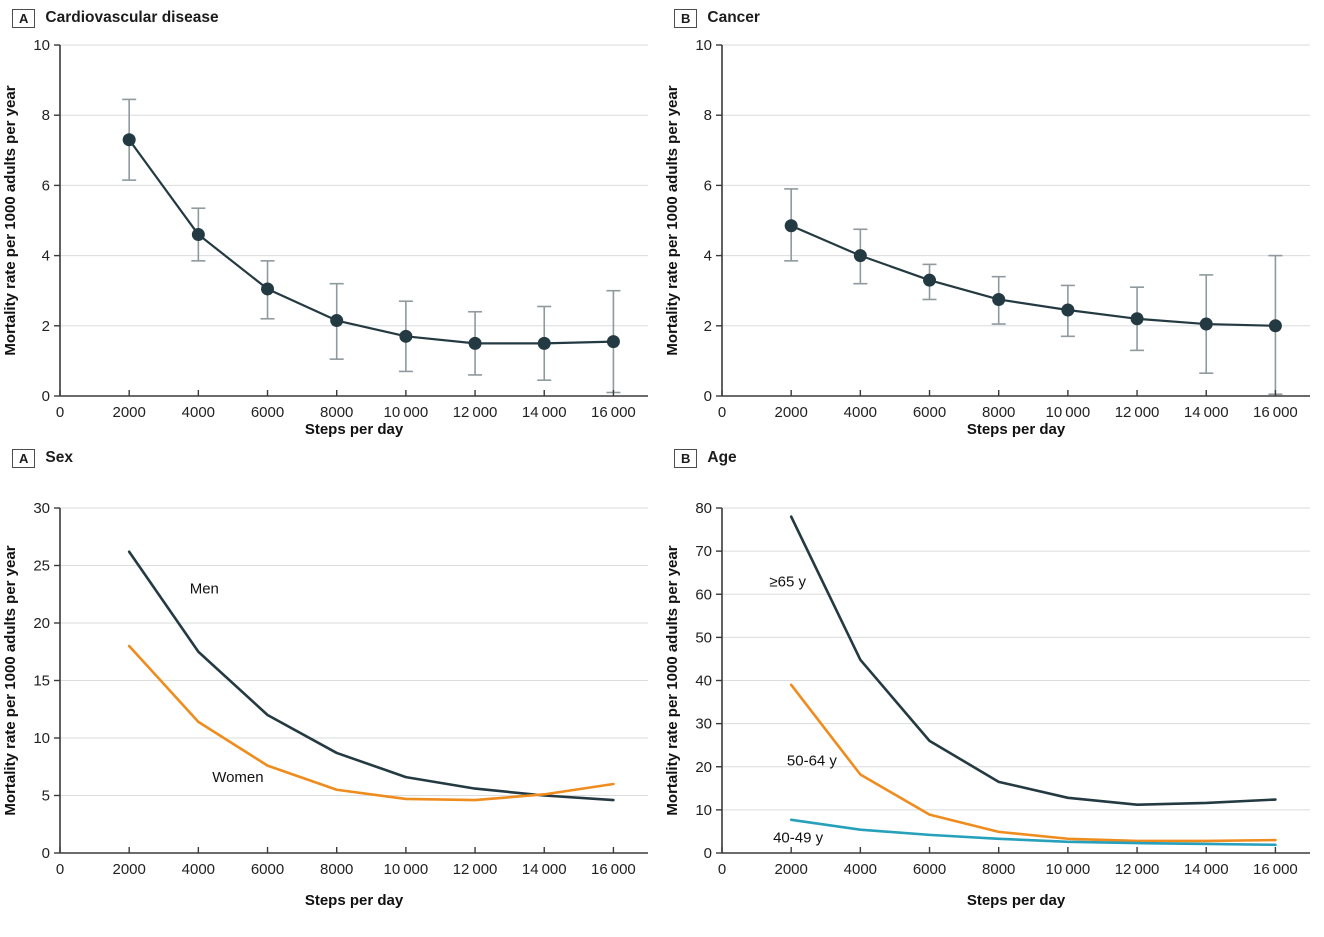 Image resolution: width=1324 pixels, height=937 pixels. What do you see at coordinates (41, 566) in the screenshot?
I see `svg-text: 25` at bounding box center [41, 566].